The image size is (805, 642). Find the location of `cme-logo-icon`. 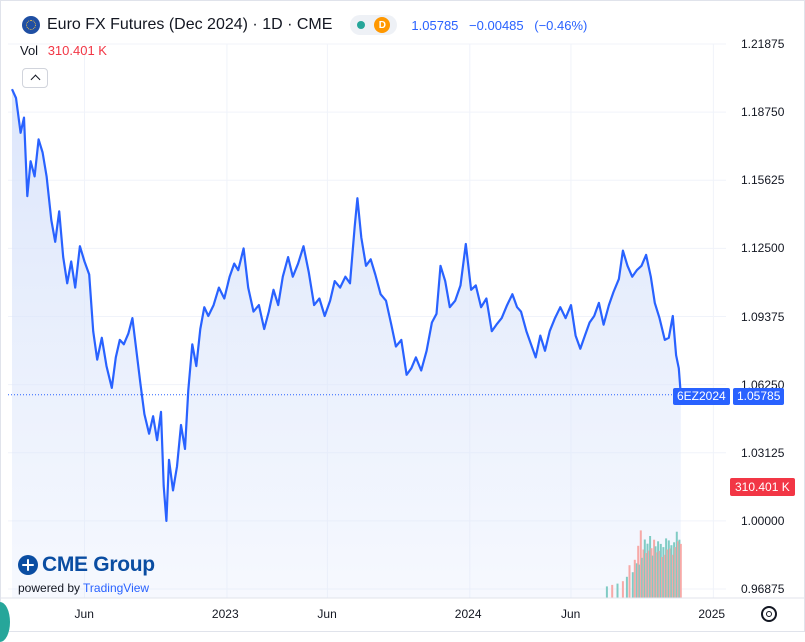

cme-logo-icon is located at coordinates (28, 565).